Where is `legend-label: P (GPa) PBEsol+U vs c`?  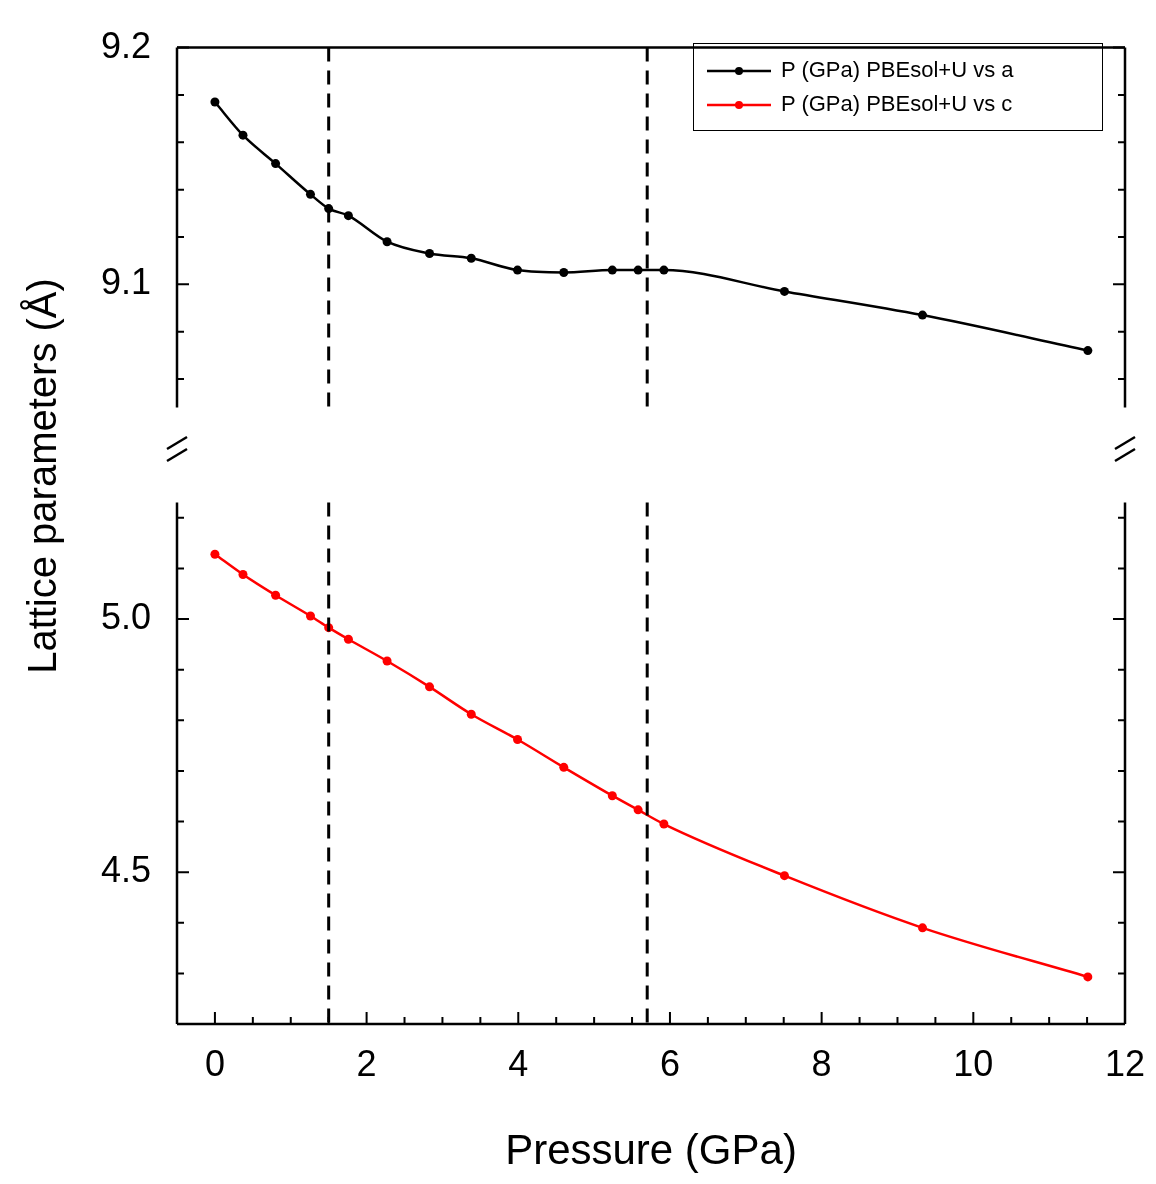
legend-label: P (GPa) PBEsol+U vs c is located at coordinates (897, 103).